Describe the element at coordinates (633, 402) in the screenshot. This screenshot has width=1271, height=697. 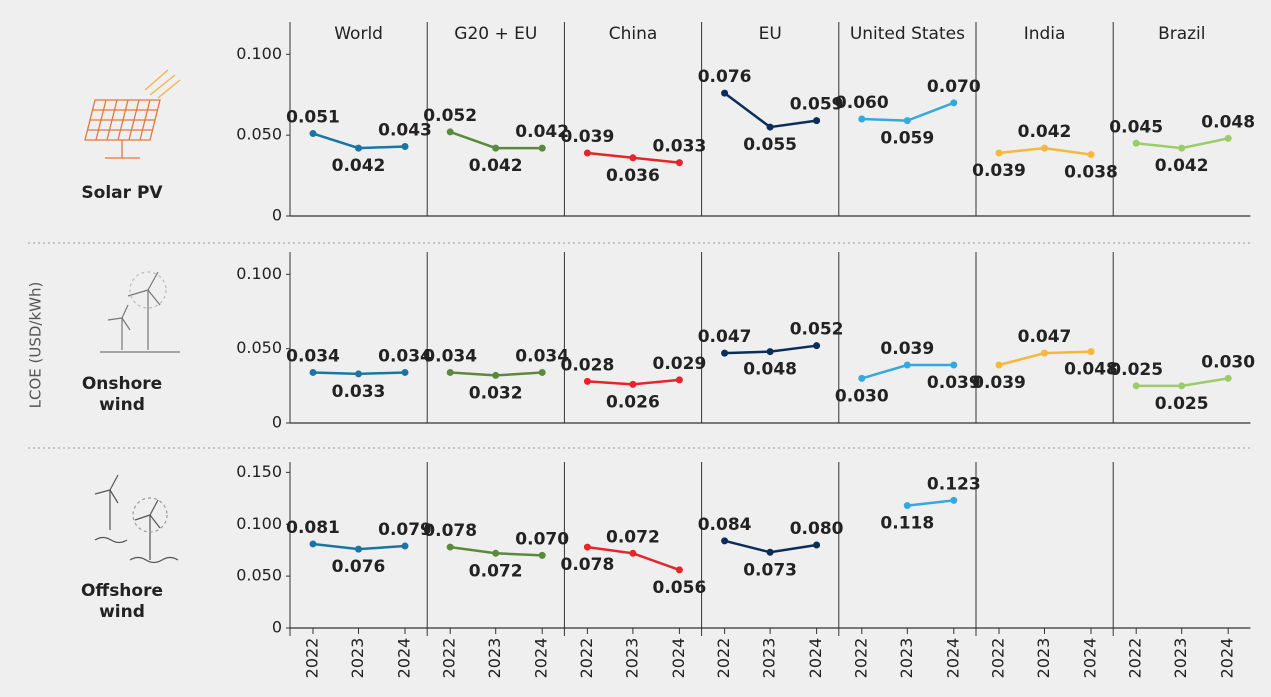
I see `value-label: 0.026` at that location.